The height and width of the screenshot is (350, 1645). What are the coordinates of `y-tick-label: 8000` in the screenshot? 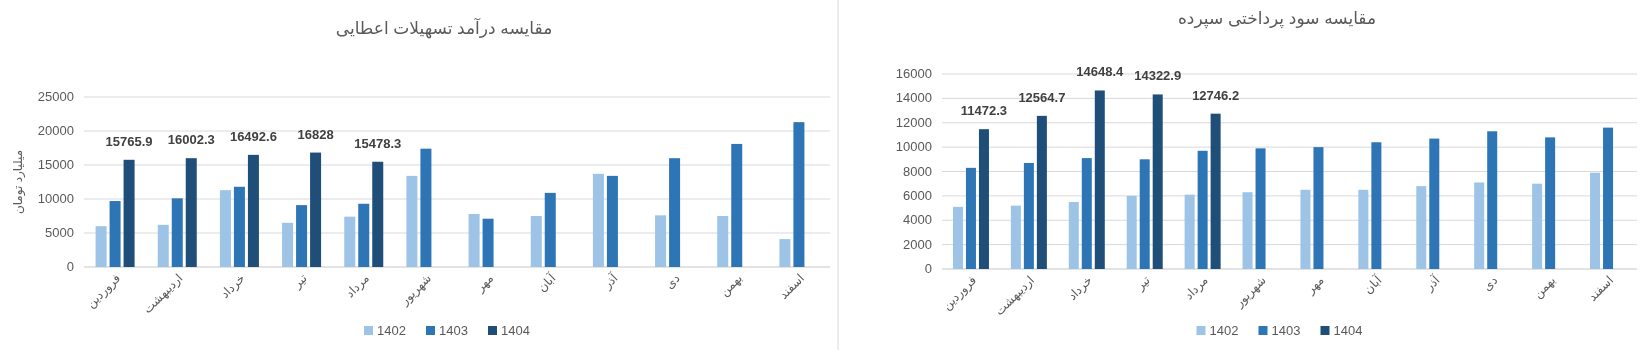 It's located at (917, 171).